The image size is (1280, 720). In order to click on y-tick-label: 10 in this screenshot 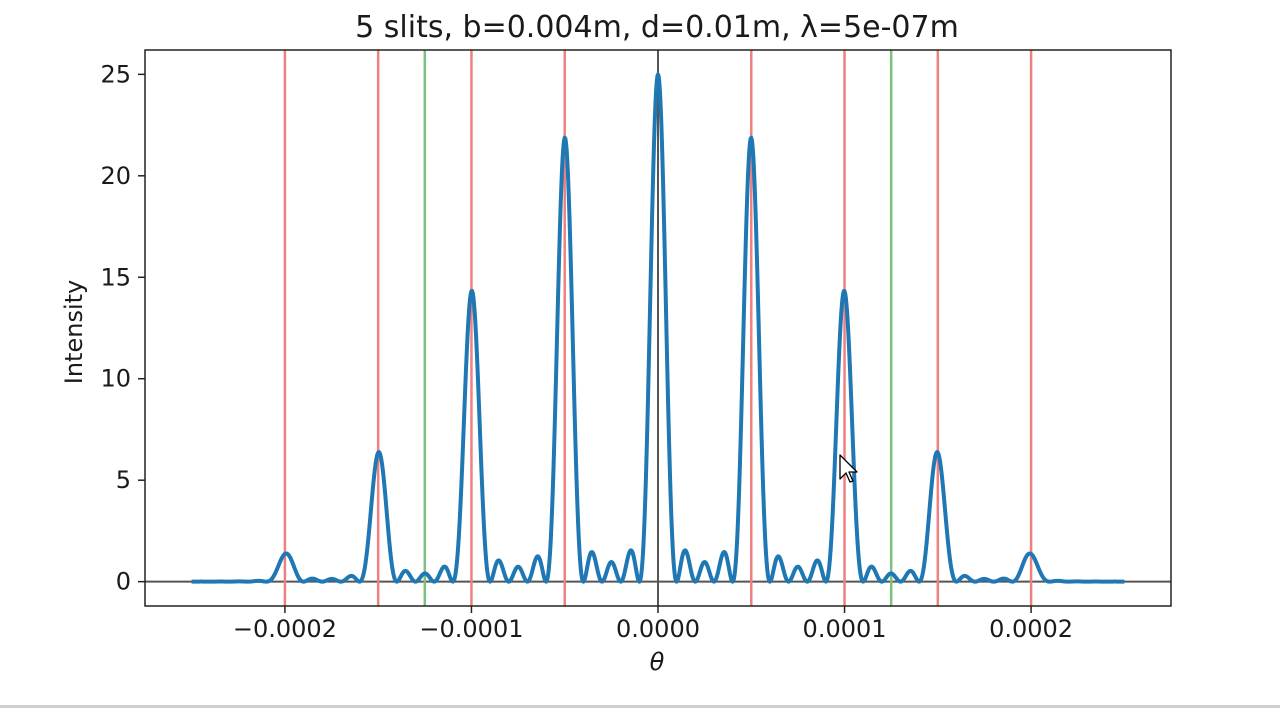, I will do `click(115, 379)`.